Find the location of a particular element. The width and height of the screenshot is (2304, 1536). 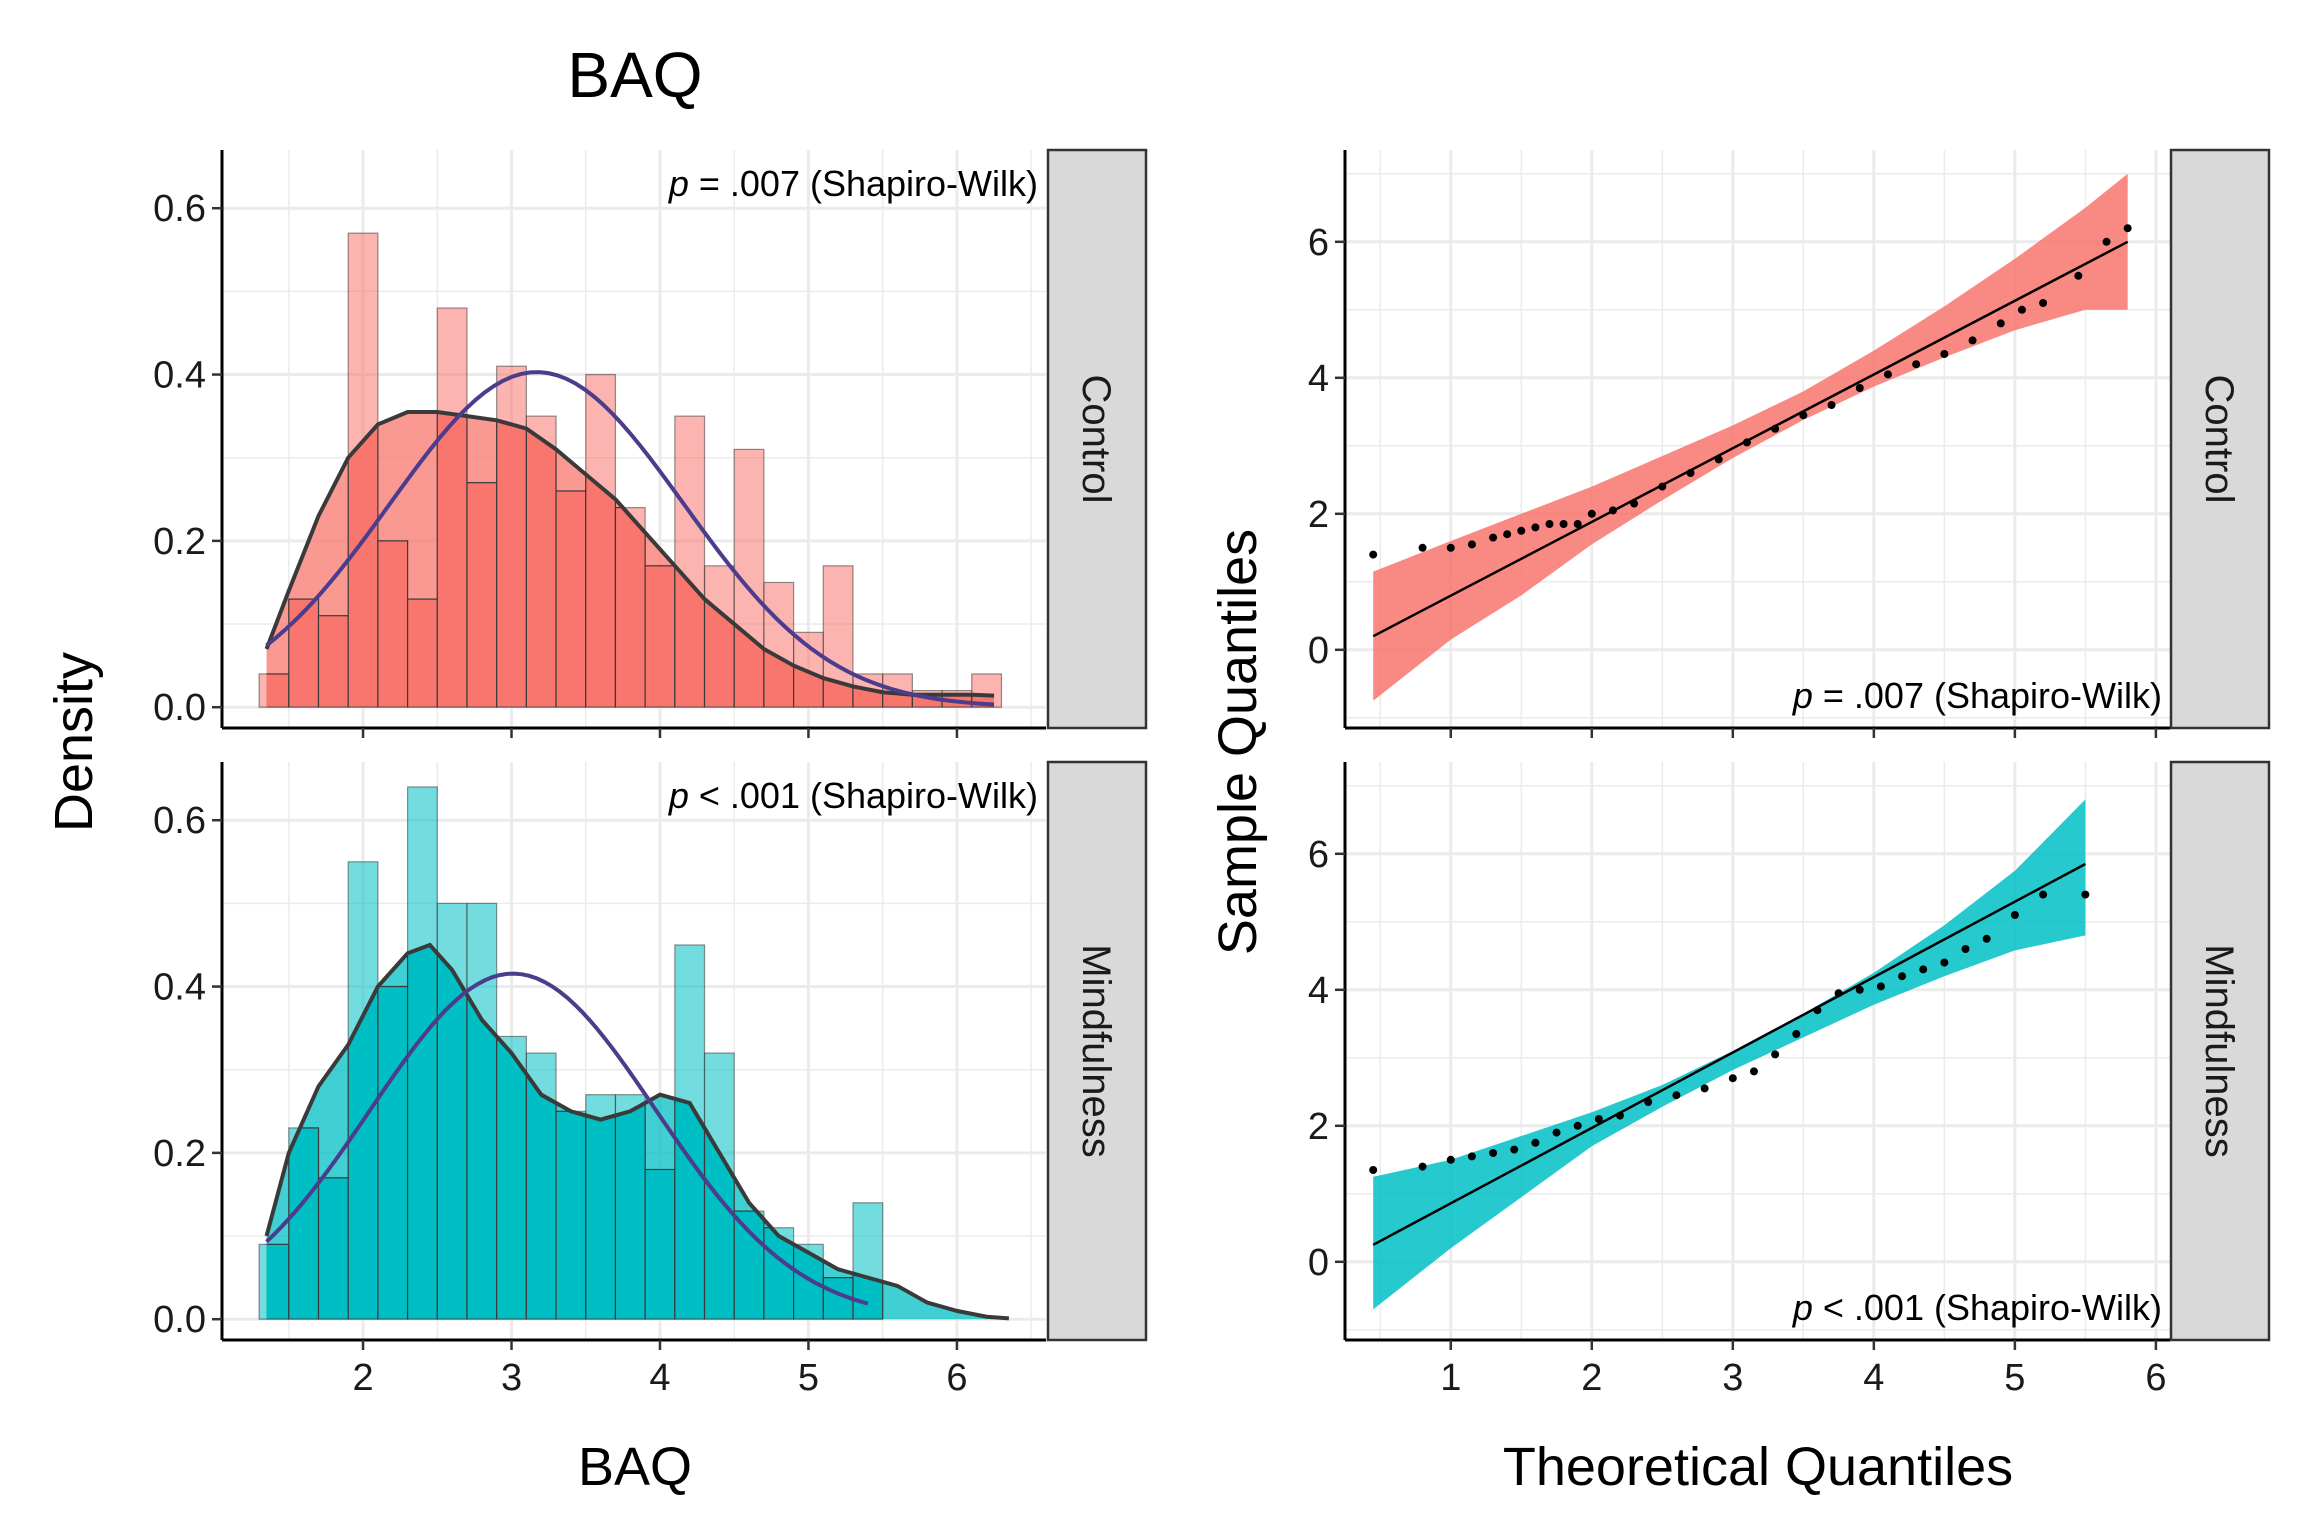

hist-mindfulness-strip-label: Mindfulness is located at coordinates (1096, 1050).